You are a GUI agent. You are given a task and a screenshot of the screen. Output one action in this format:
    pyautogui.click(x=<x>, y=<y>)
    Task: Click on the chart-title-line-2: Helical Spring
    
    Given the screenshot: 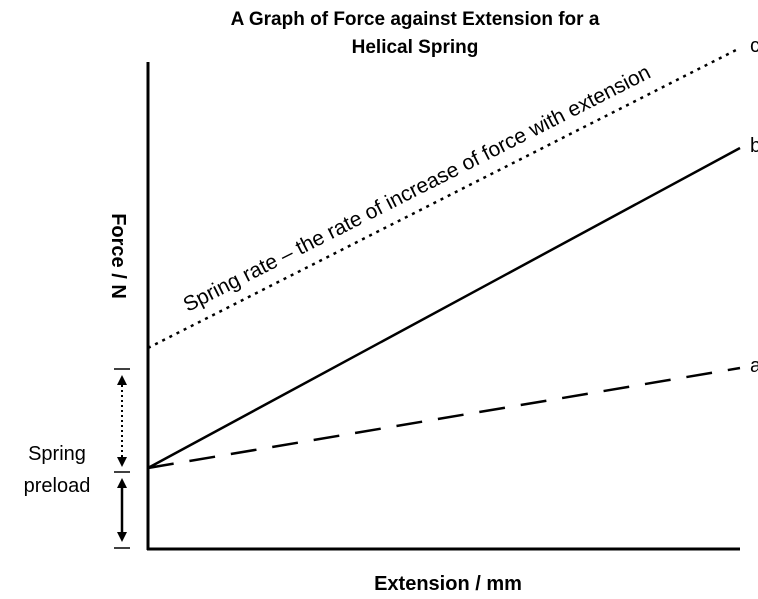 What is the action you would take?
    pyautogui.click(x=415, y=47)
    